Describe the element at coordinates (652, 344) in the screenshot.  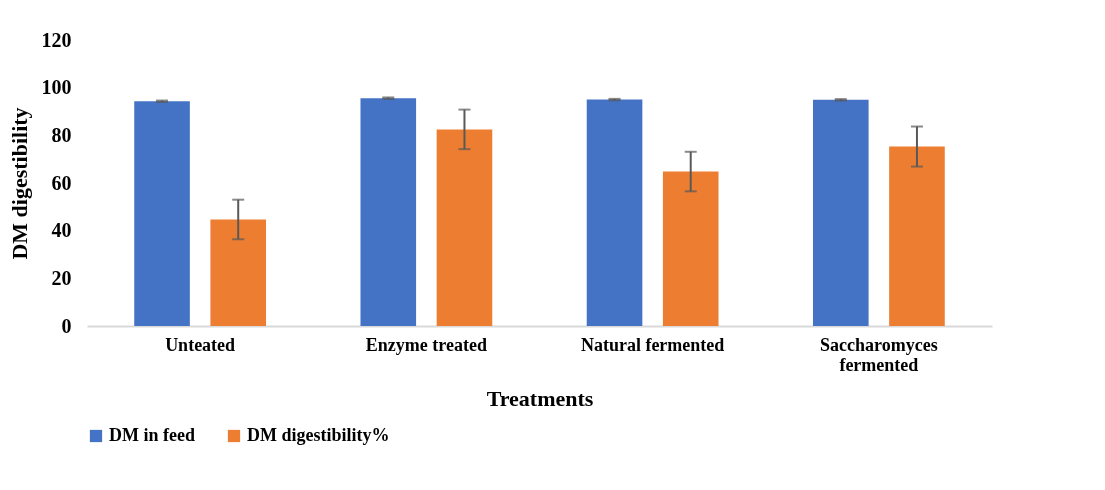
I see `x-tick-label: Natural fermented` at that location.